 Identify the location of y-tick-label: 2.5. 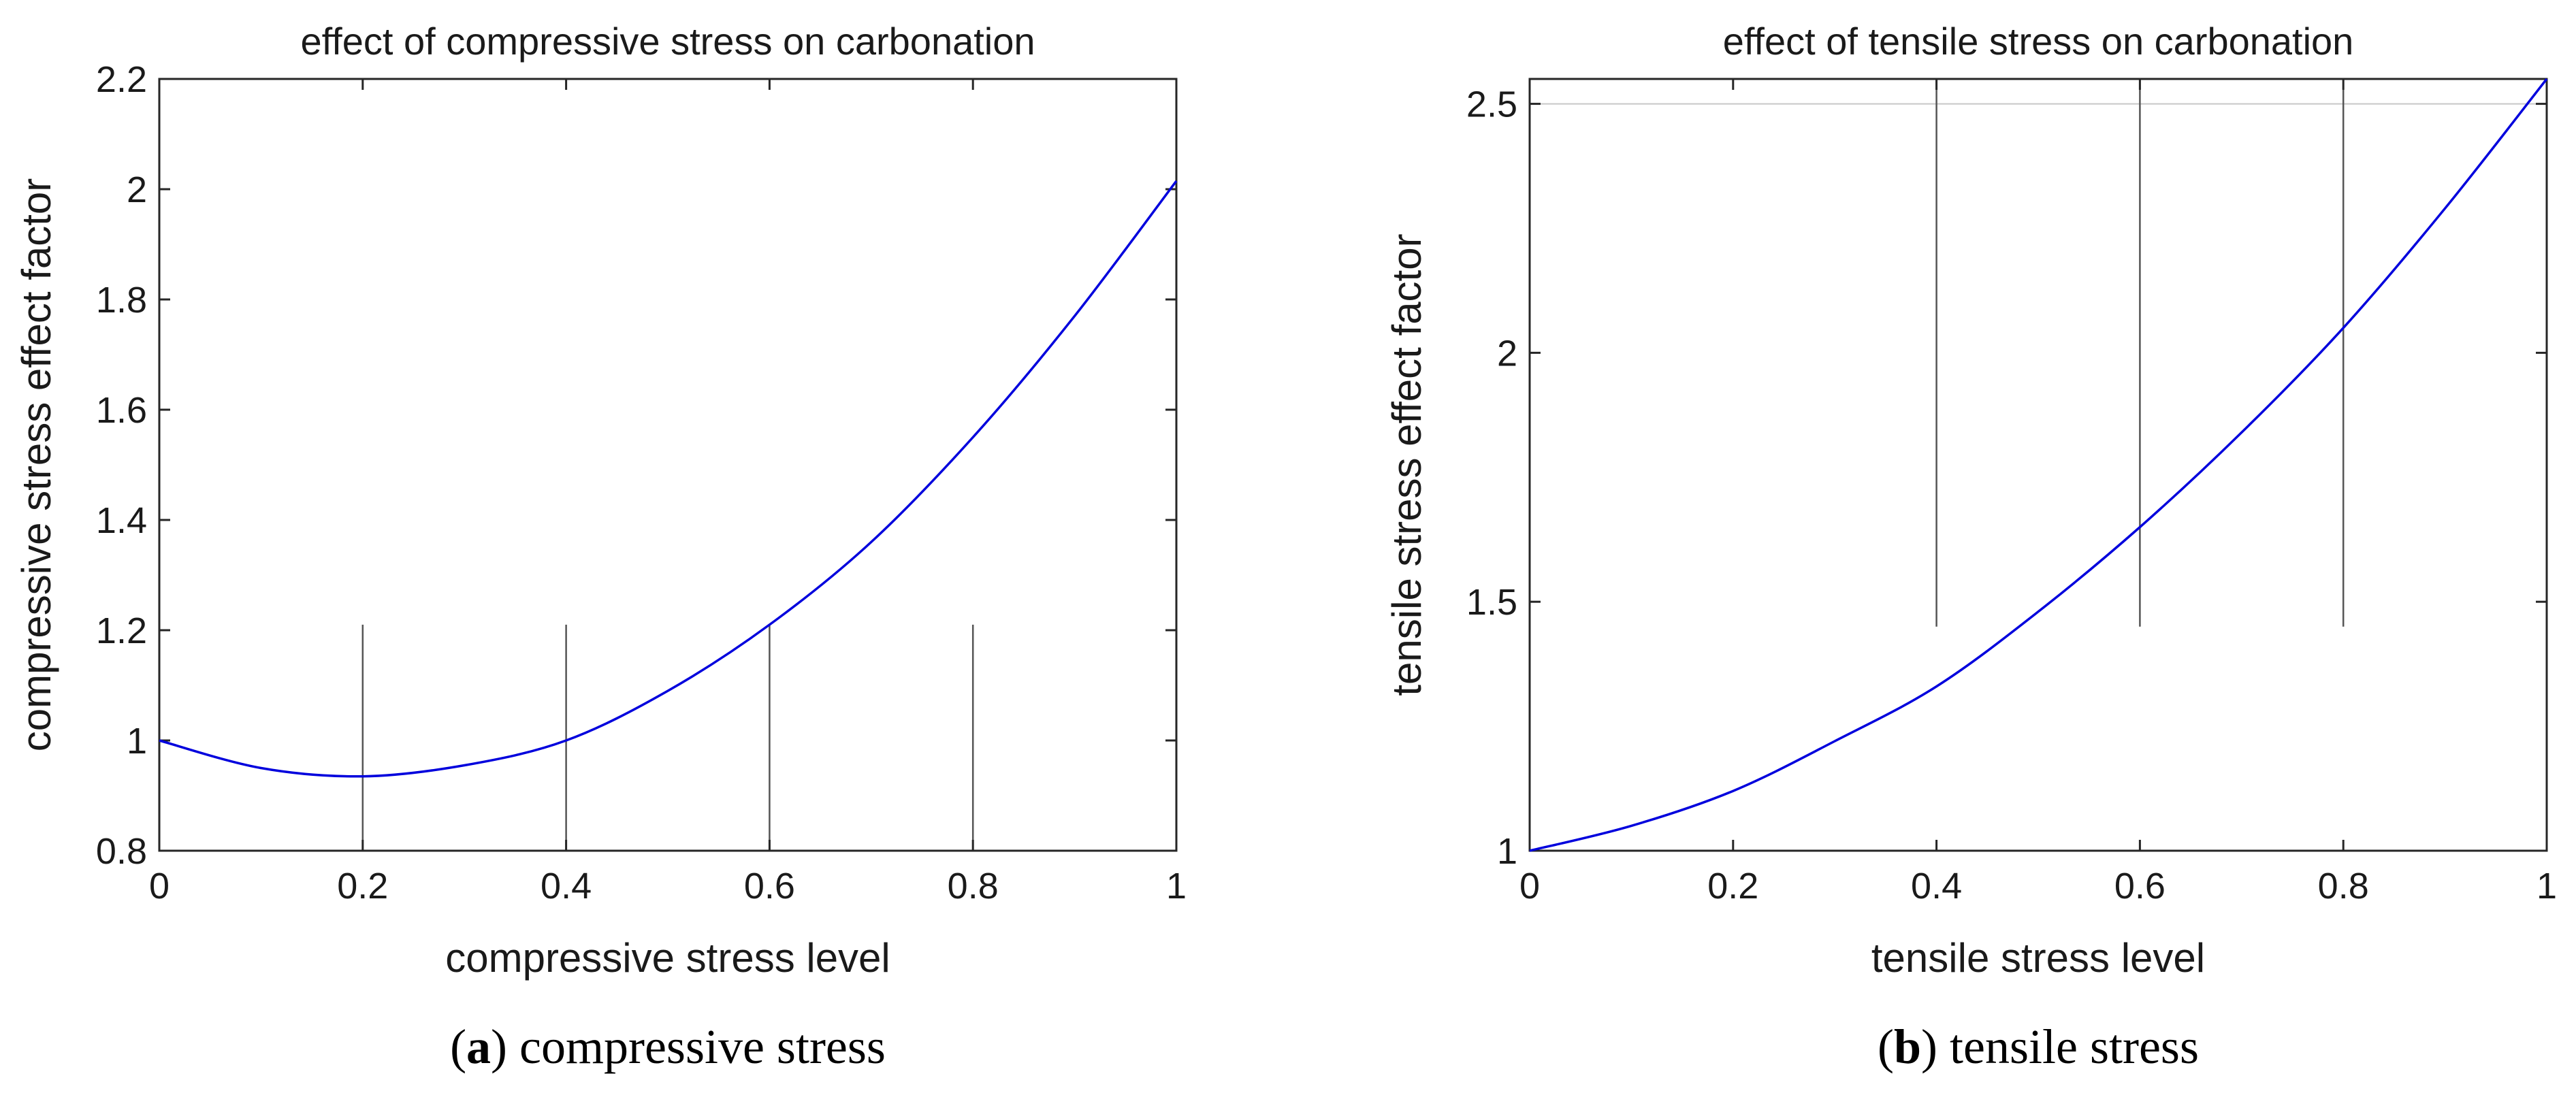
(1491, 104).